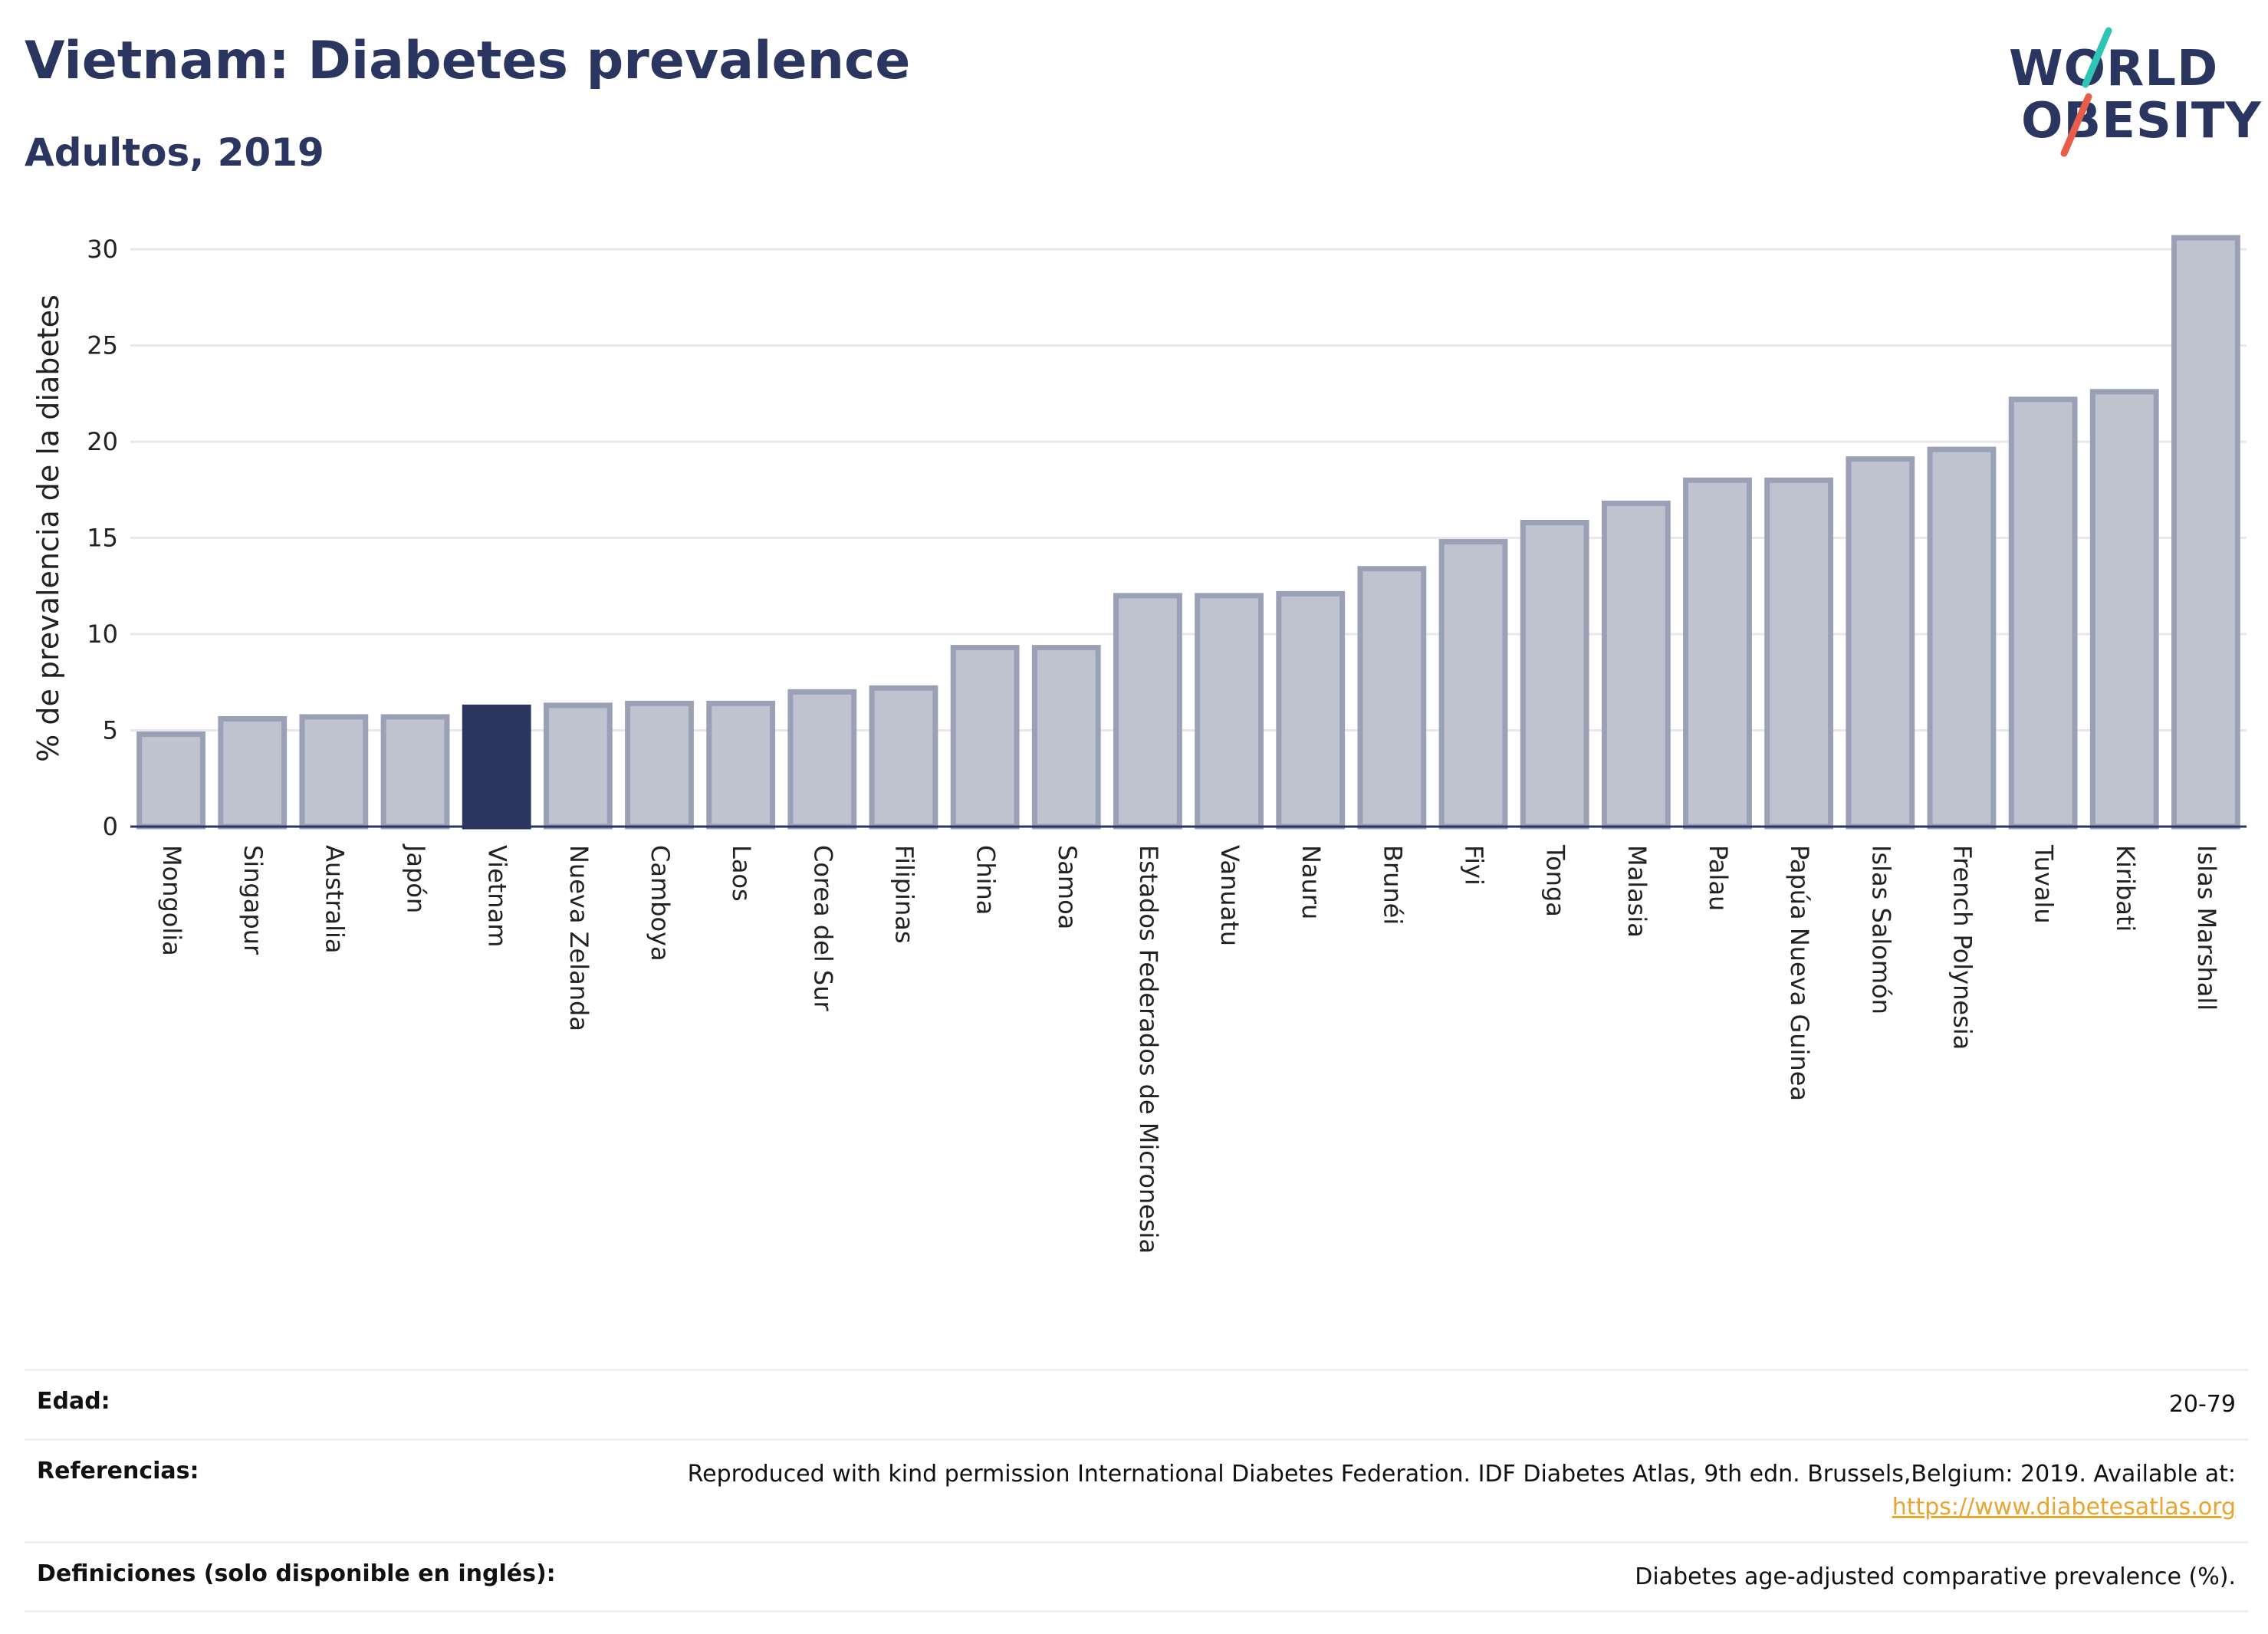 Image resolution: width=2268 pixels, height=1634 pixels. What do you see at coordinates (1962, 948) in the screenshot?
I see `category-label: French Polynesia` at bounding box center [1962, 948].